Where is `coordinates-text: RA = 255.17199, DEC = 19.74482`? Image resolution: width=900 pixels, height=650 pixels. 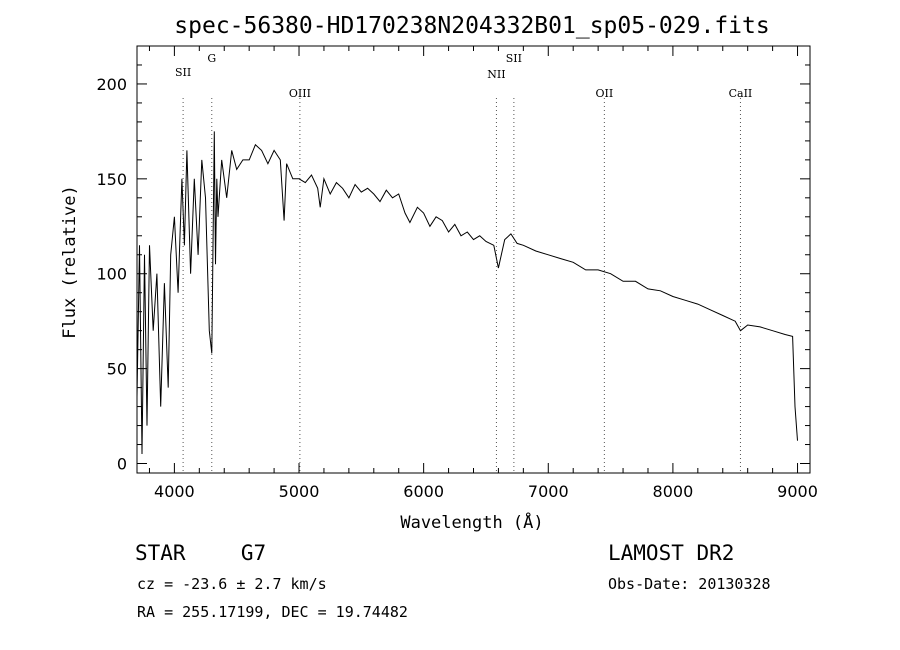 coordinates-text: RA = 255.17199, DEC = 19.74482 is located at coordinates (272, 612).